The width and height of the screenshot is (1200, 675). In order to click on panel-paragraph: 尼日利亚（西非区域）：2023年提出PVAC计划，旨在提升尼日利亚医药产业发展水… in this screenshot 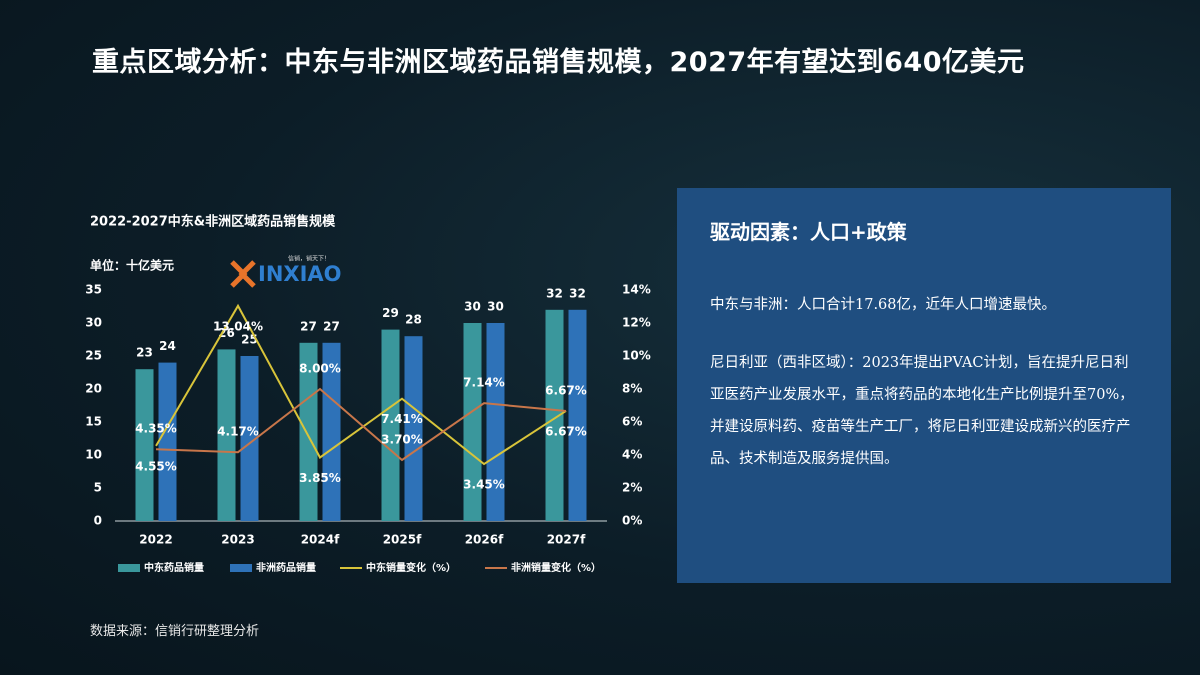, I will do `click(922, 411)`.